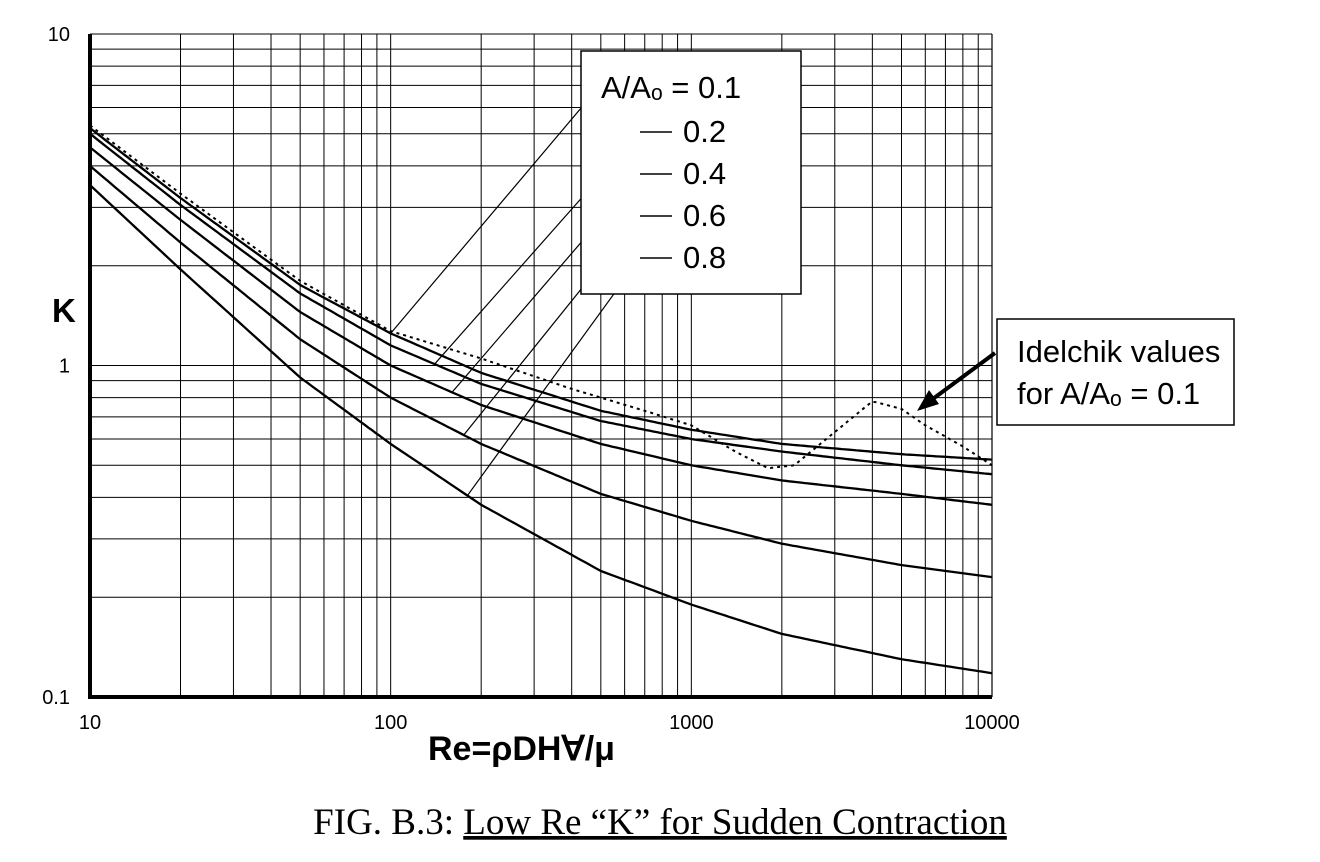  I want to click on legend-items: 0.2 0.4 0.6 0.8, so click(683, 194).